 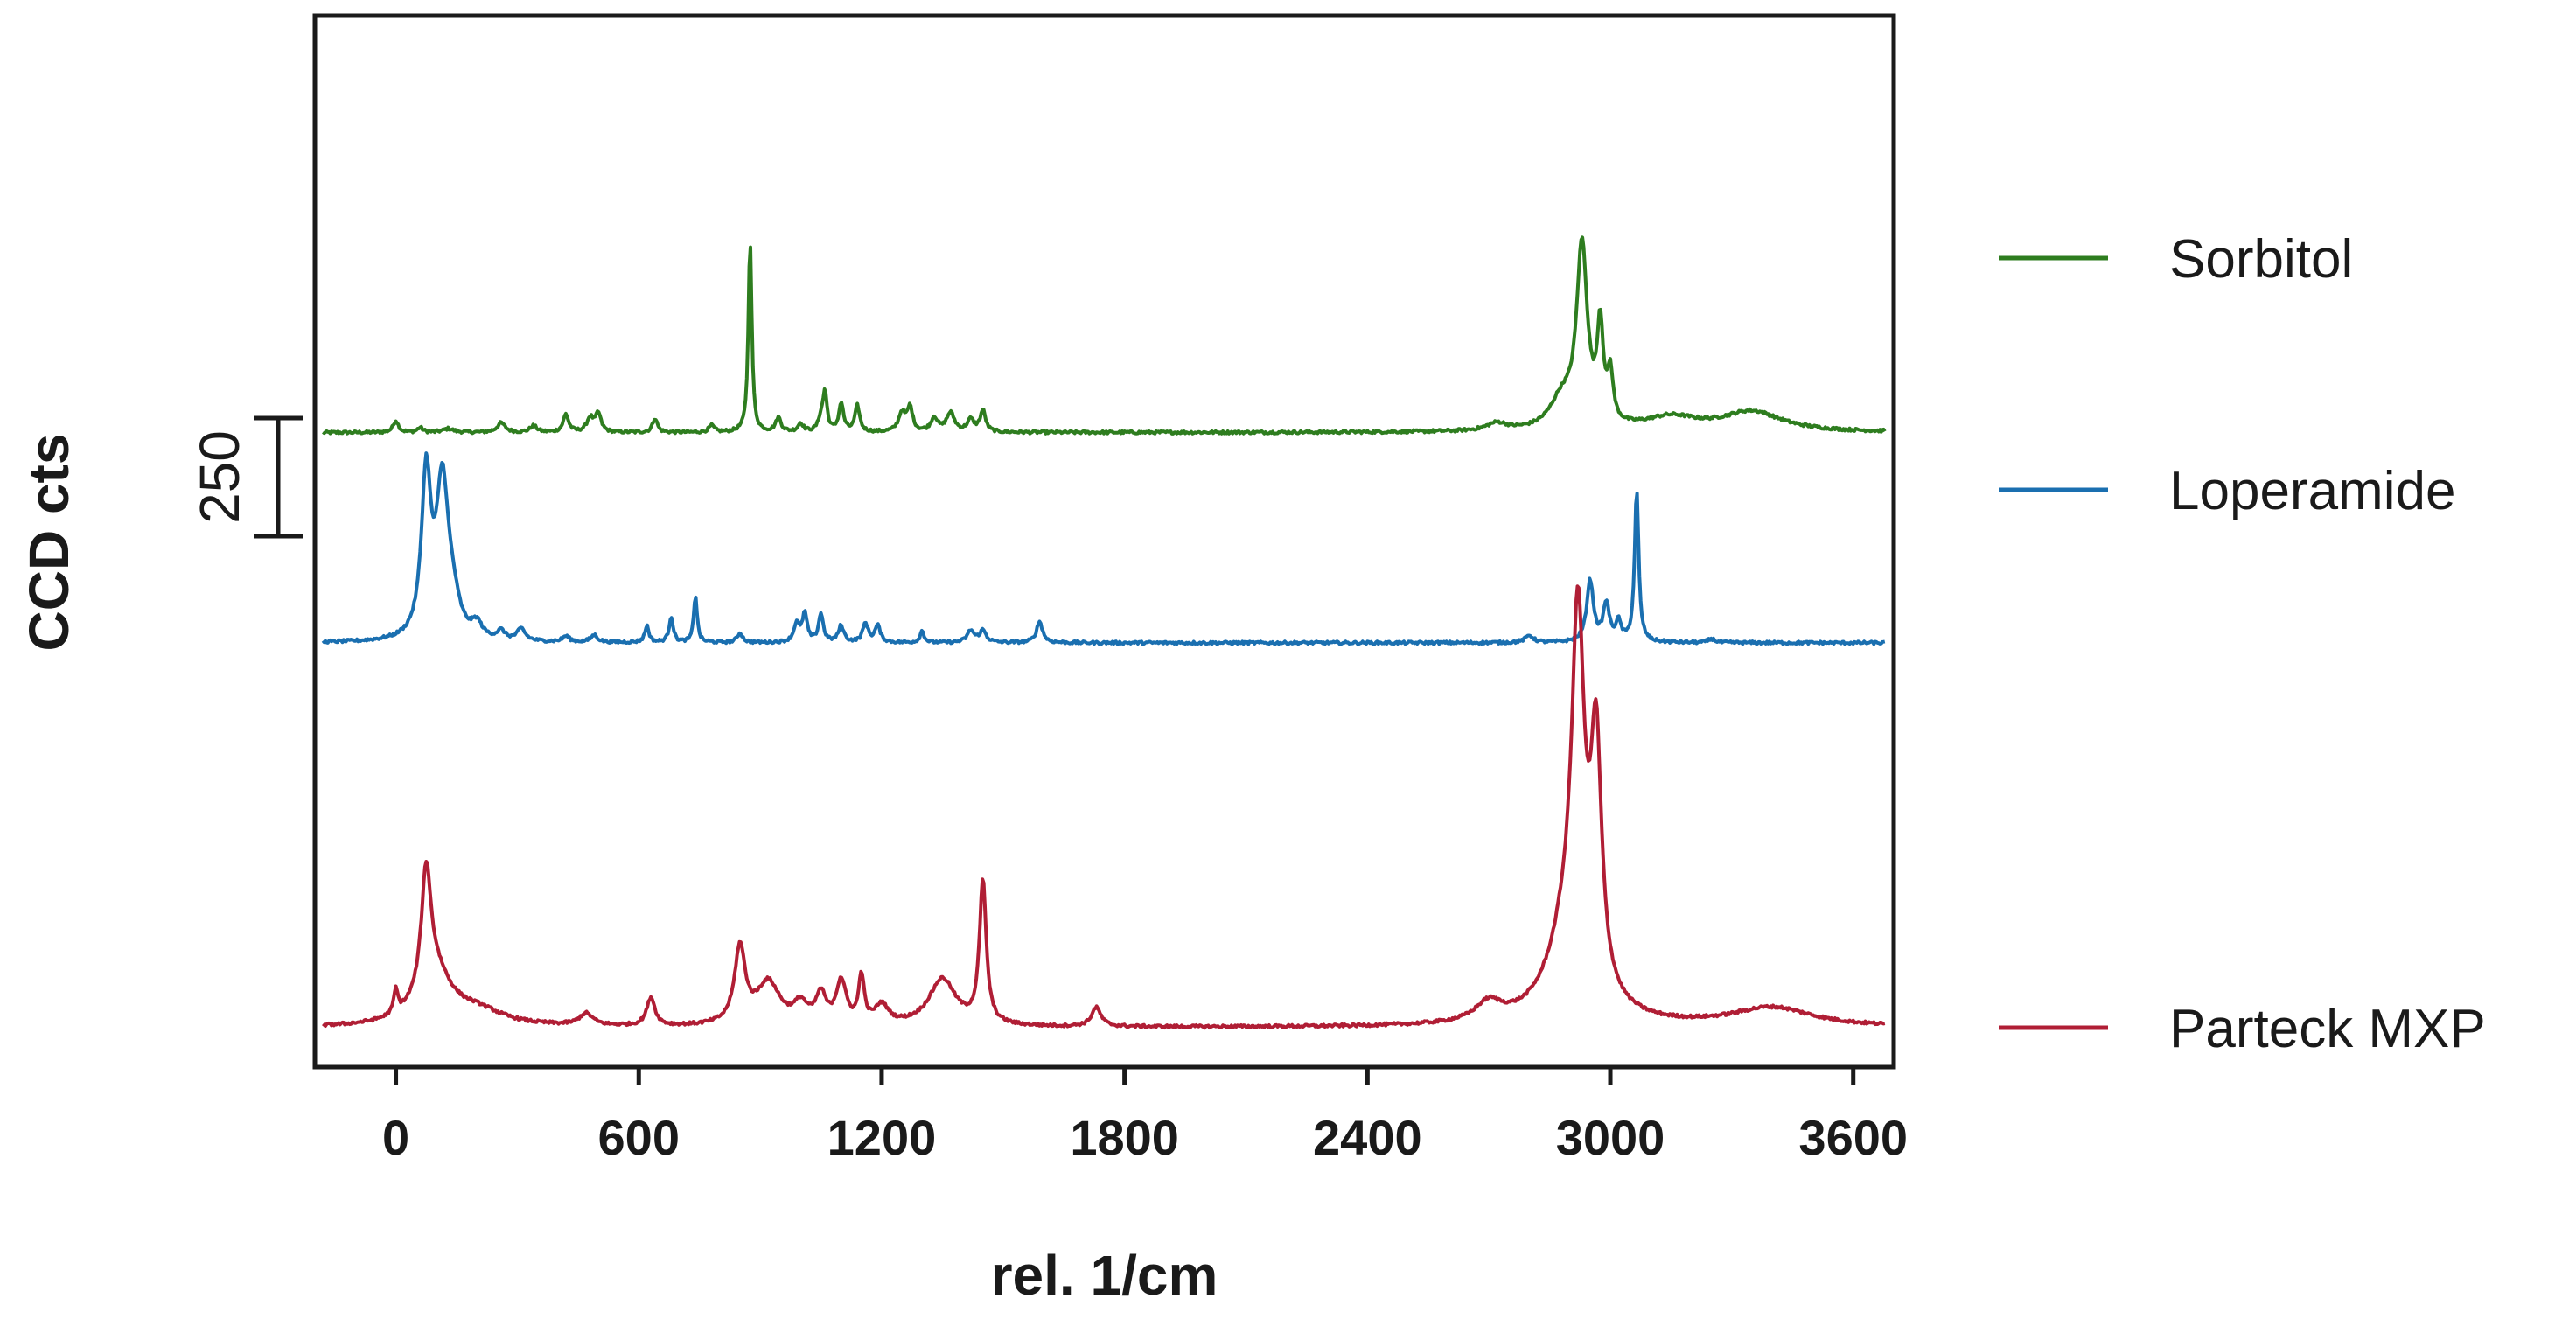 I want to click on x-tick-label: 600, so click(x=639, y=1137).